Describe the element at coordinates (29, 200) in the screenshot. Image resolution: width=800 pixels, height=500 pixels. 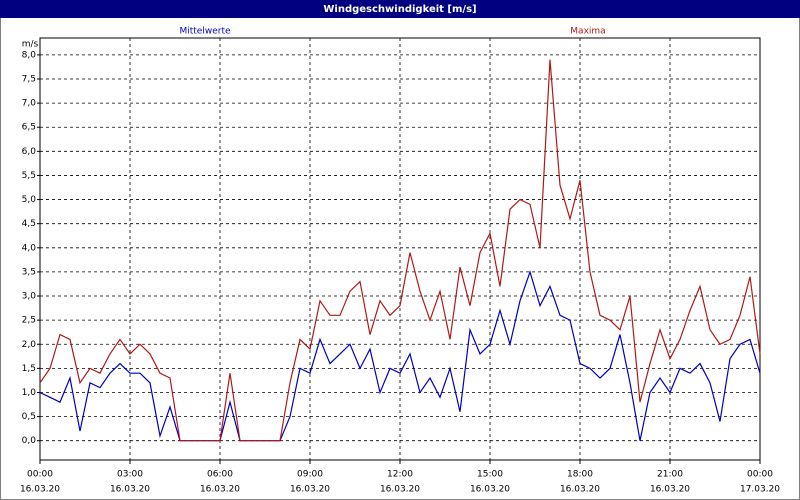
I see `y-tick-label: 5,0` at that location.